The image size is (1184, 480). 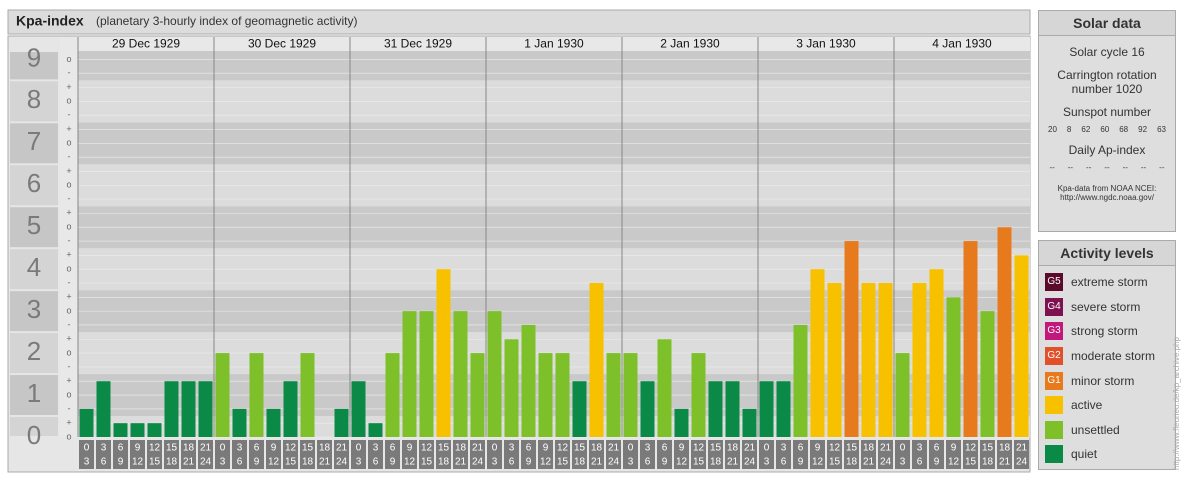 I want to click on level-entry: G1 minor storm, so click(x=1107, y=380).